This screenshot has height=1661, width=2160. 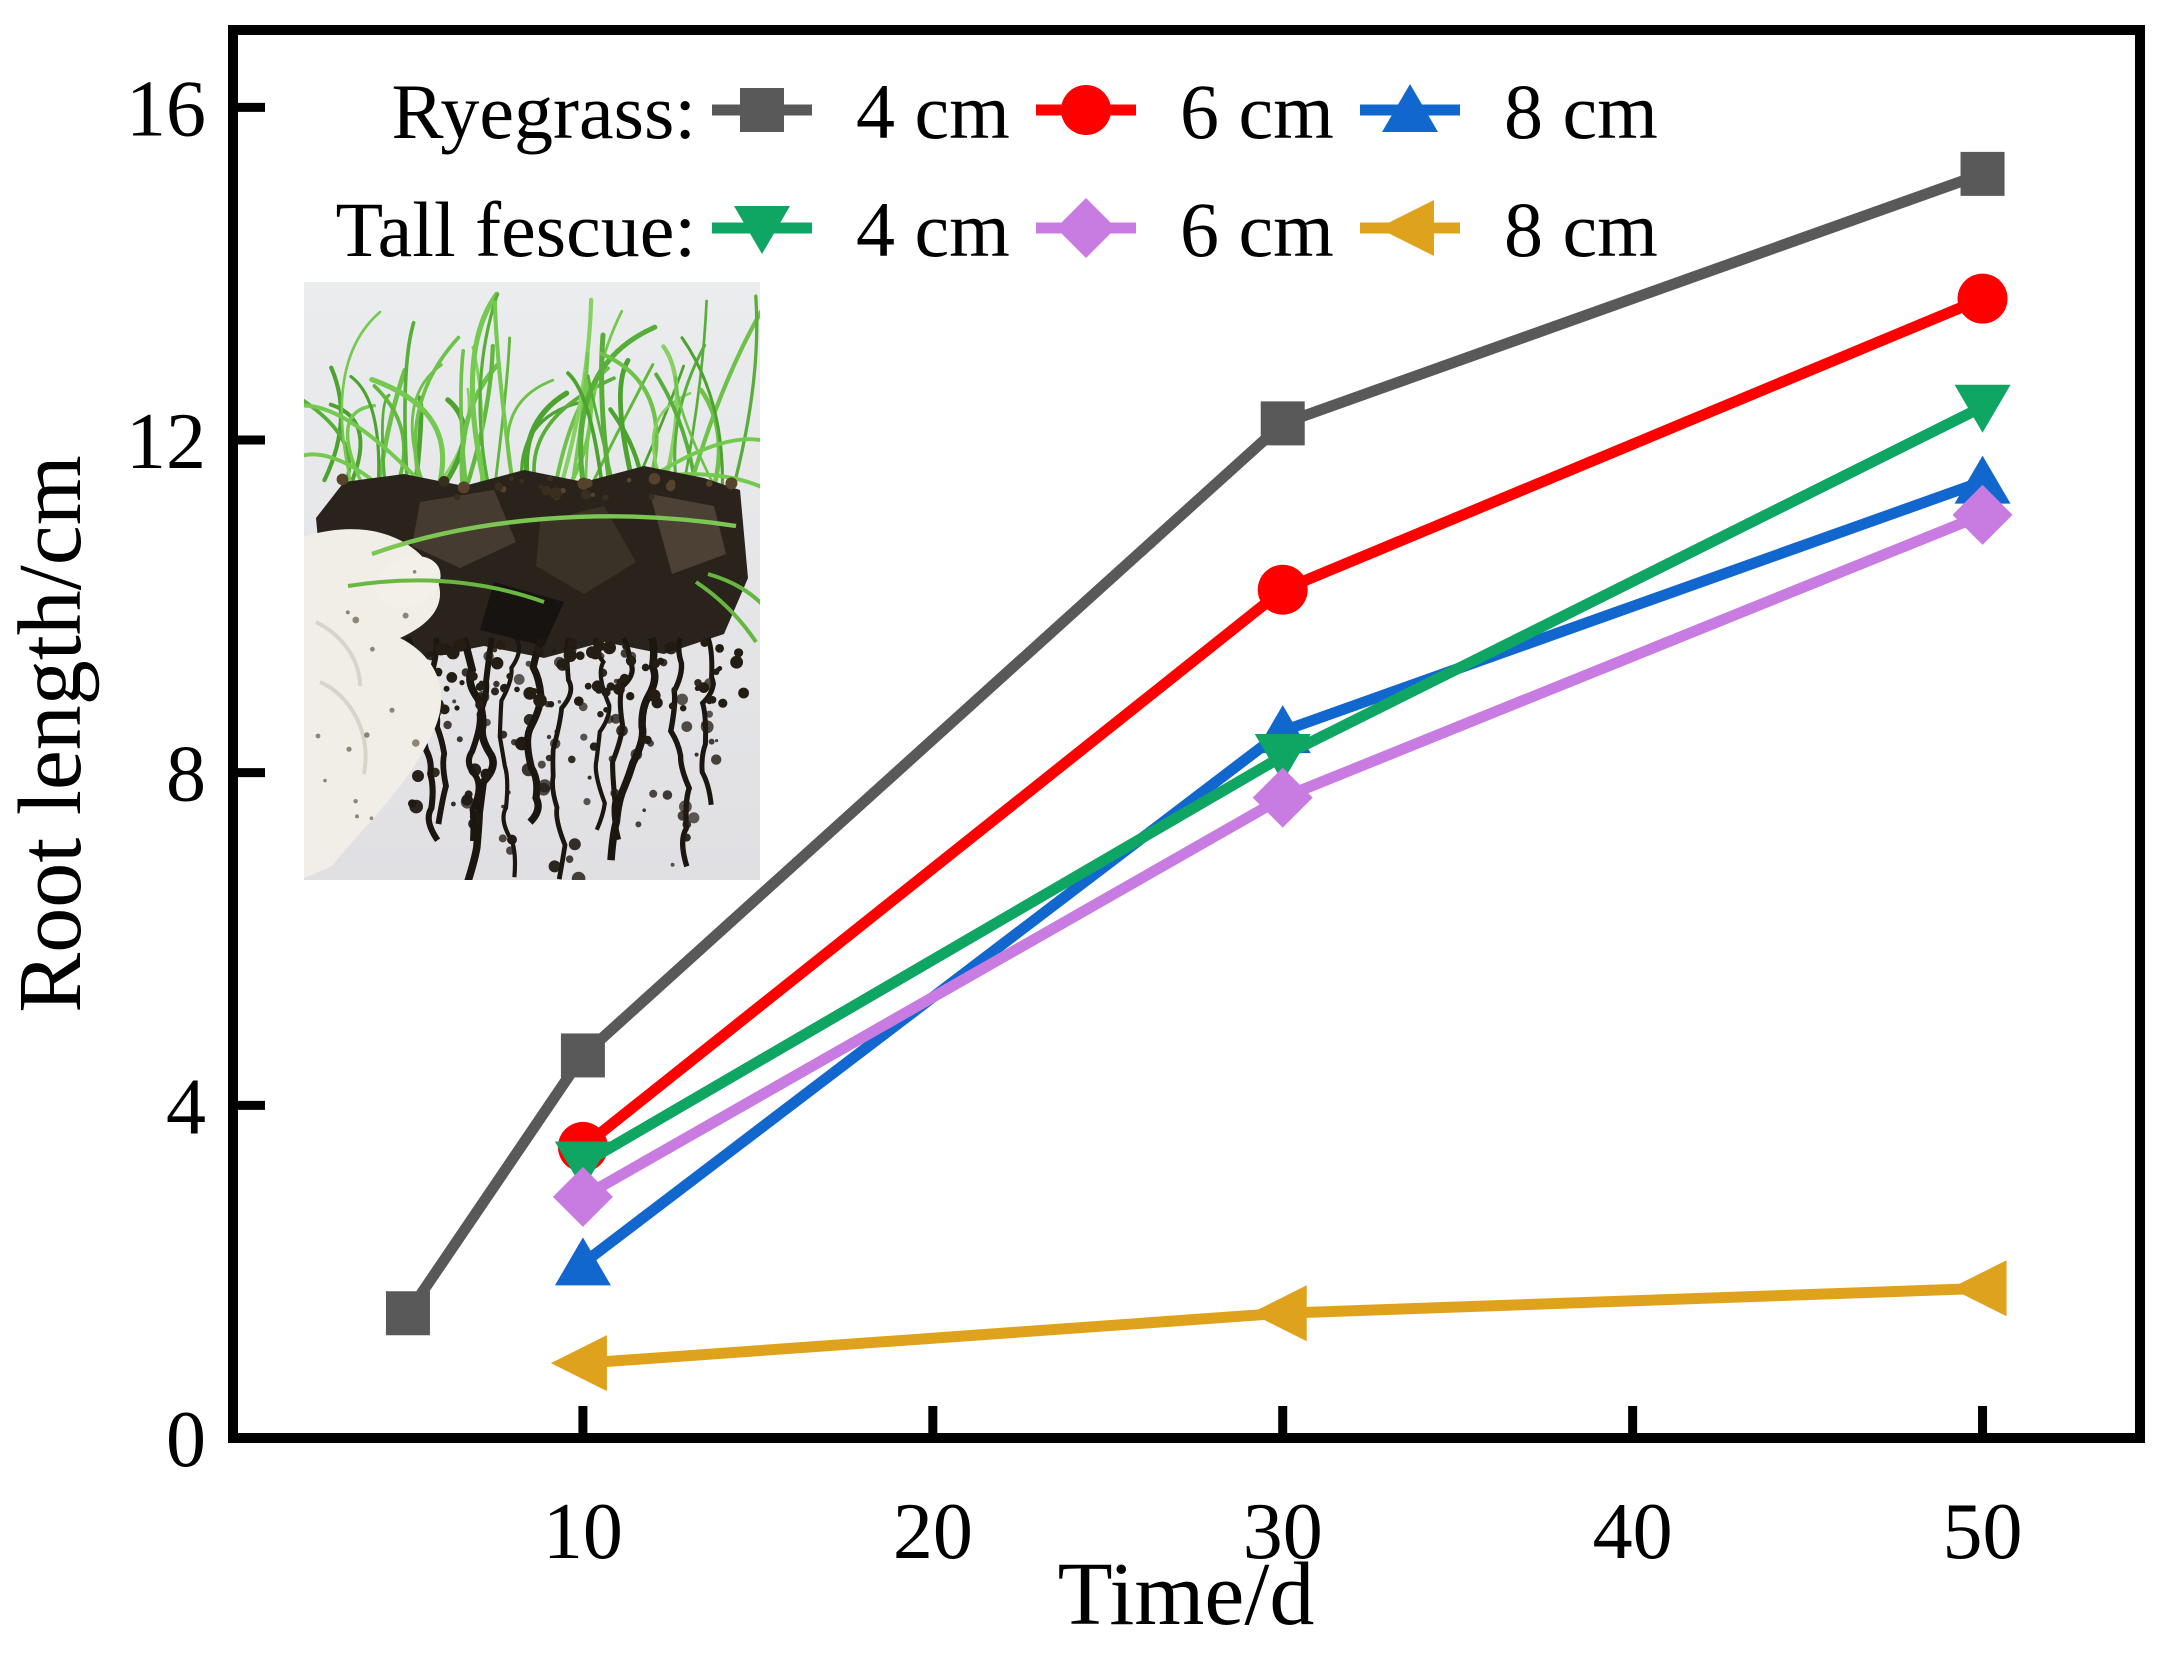 I want to click on x-tick-label: 10, so click(x=583, y=1532).